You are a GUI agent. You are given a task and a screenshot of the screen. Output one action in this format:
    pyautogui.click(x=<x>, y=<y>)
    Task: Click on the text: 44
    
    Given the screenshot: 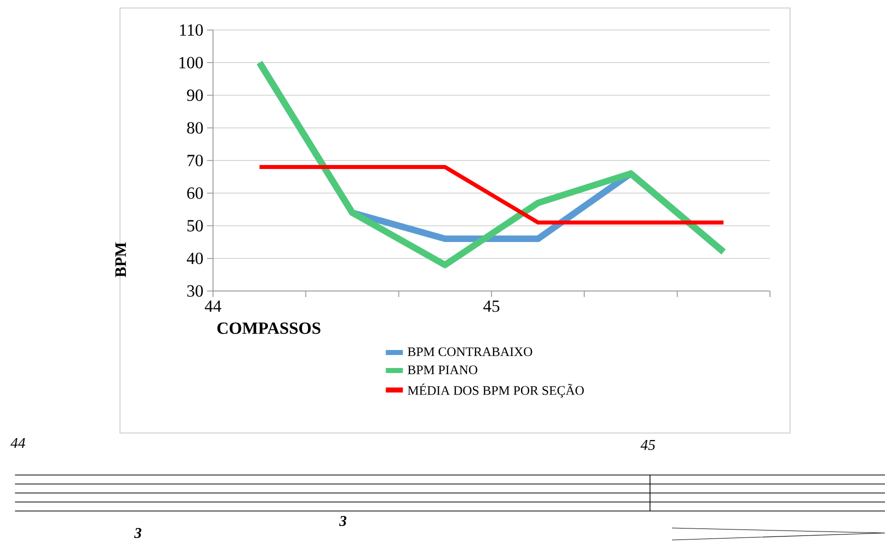 What is the action you would take?
    pyautogui.click(x=18, y=443)
    